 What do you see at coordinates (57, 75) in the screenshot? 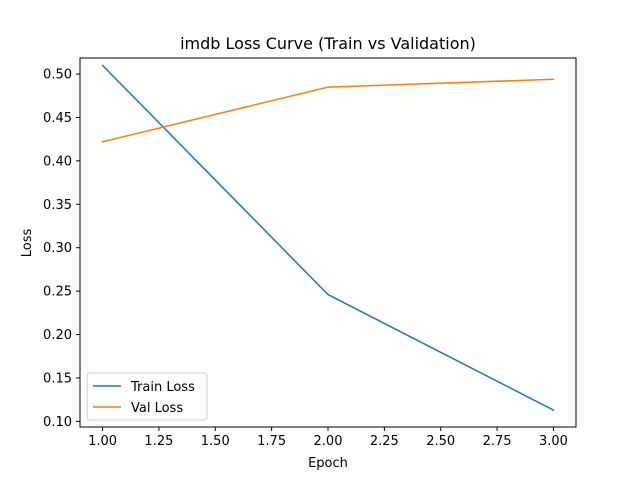
I see `y-tick-label: 0.50` at bounding box center [57, 75].